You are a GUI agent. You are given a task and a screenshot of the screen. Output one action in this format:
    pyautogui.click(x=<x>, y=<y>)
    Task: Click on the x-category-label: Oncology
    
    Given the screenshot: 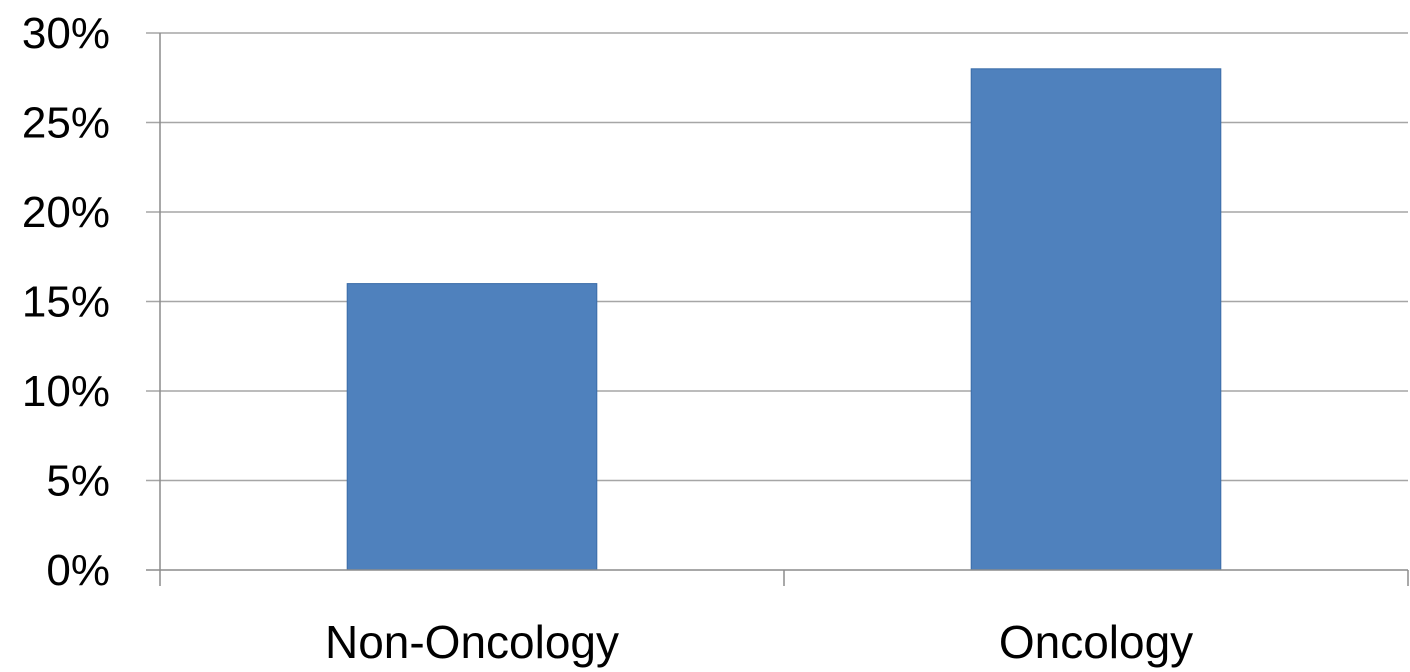 What is the action you would take?
    pyautogui.click(x=1096, y=642)
    